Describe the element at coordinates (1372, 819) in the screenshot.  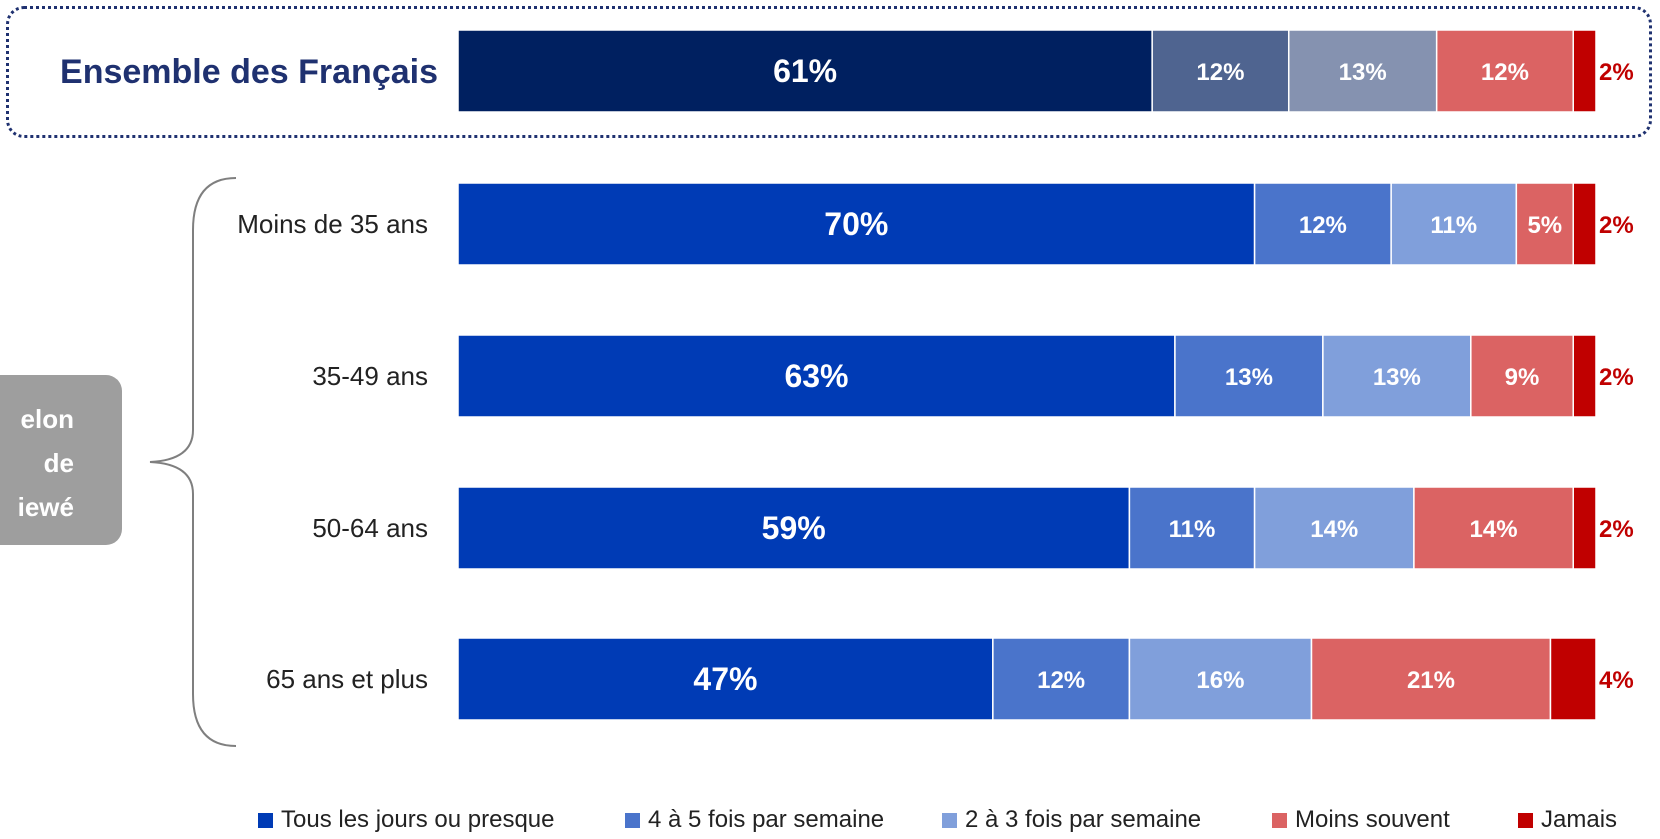
I see `legend-label: Moins souvent` at that location.